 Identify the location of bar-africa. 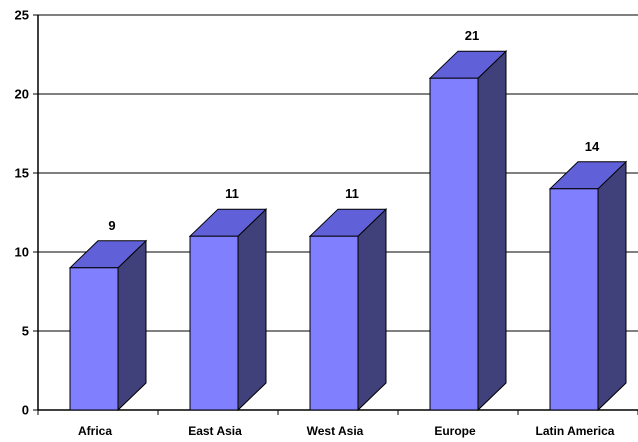
(108, 325).